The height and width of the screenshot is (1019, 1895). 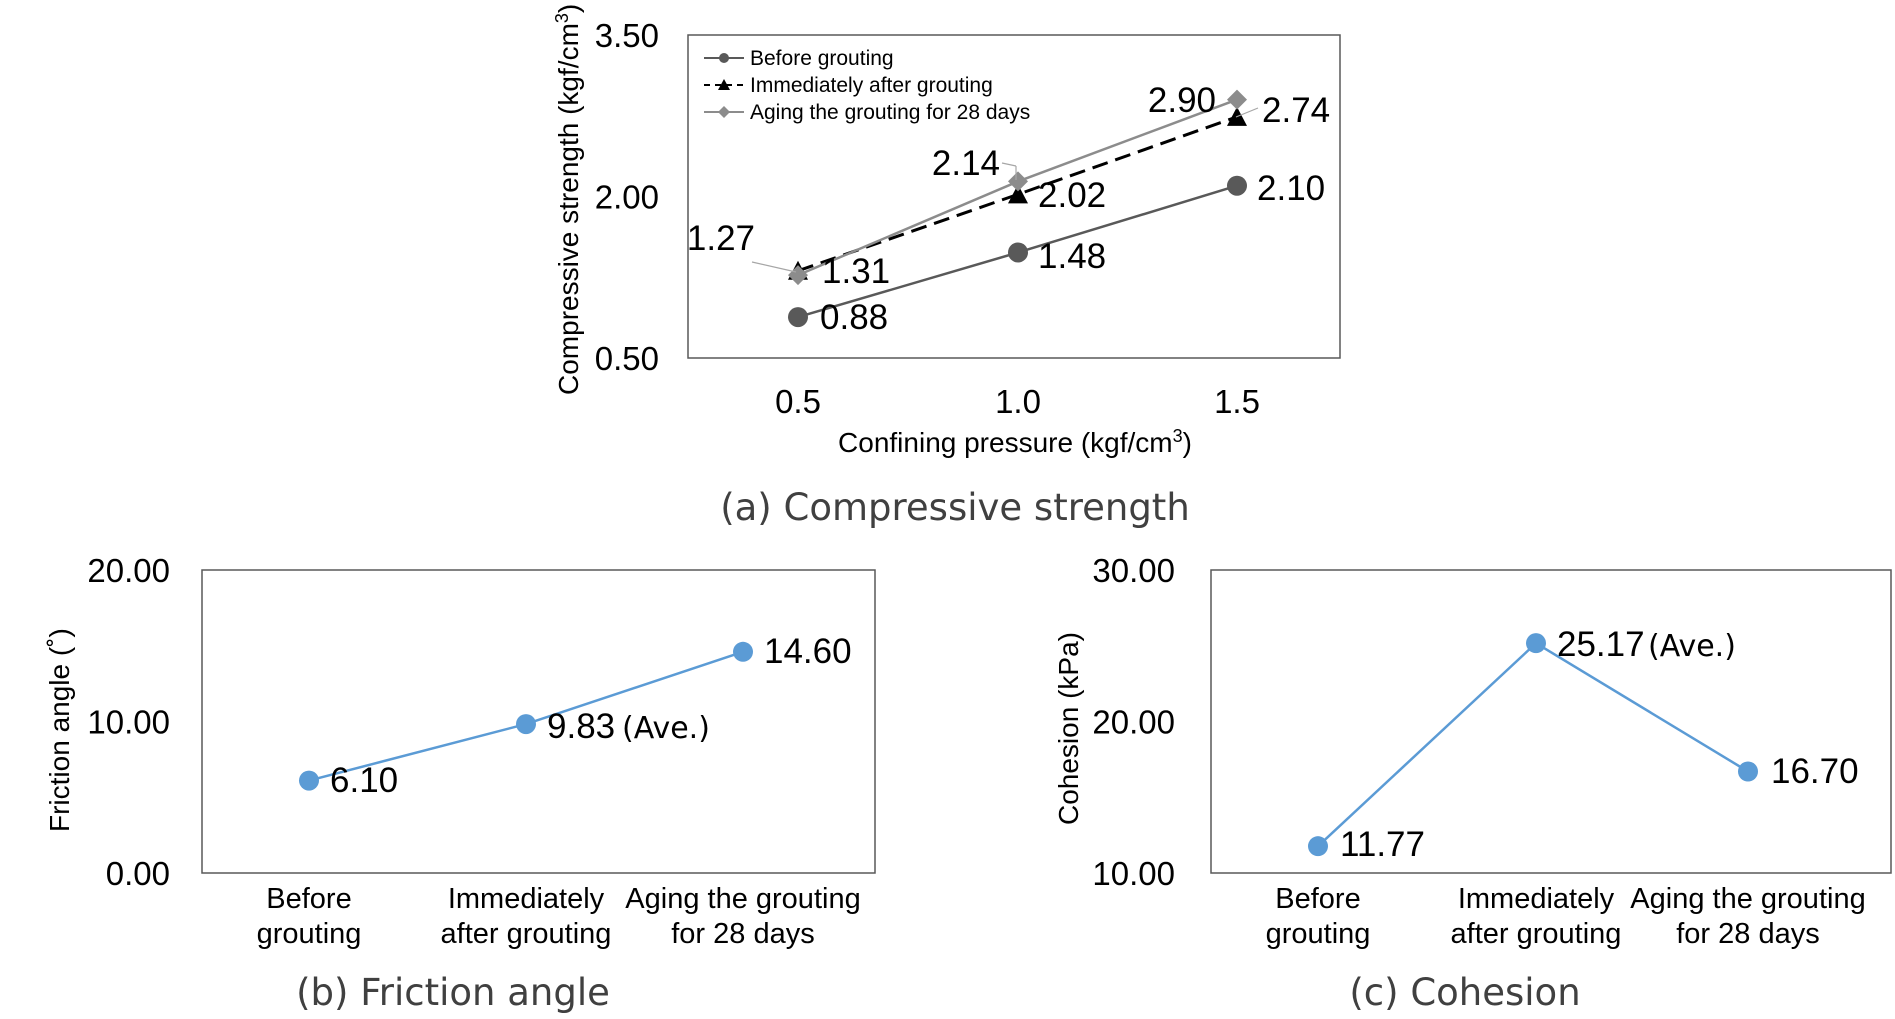 I want to click on data-label-b-0: 6.10, so click(x=364, y=780).